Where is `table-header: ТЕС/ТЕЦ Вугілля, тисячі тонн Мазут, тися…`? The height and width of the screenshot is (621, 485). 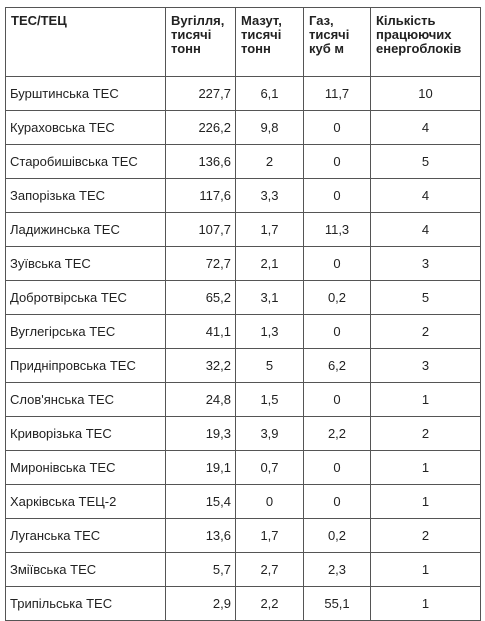
table-header: ТЕС/ТЕЦ Вугілля, тисячі тонн Мазут, тися… is located at coordinates (243, 42).